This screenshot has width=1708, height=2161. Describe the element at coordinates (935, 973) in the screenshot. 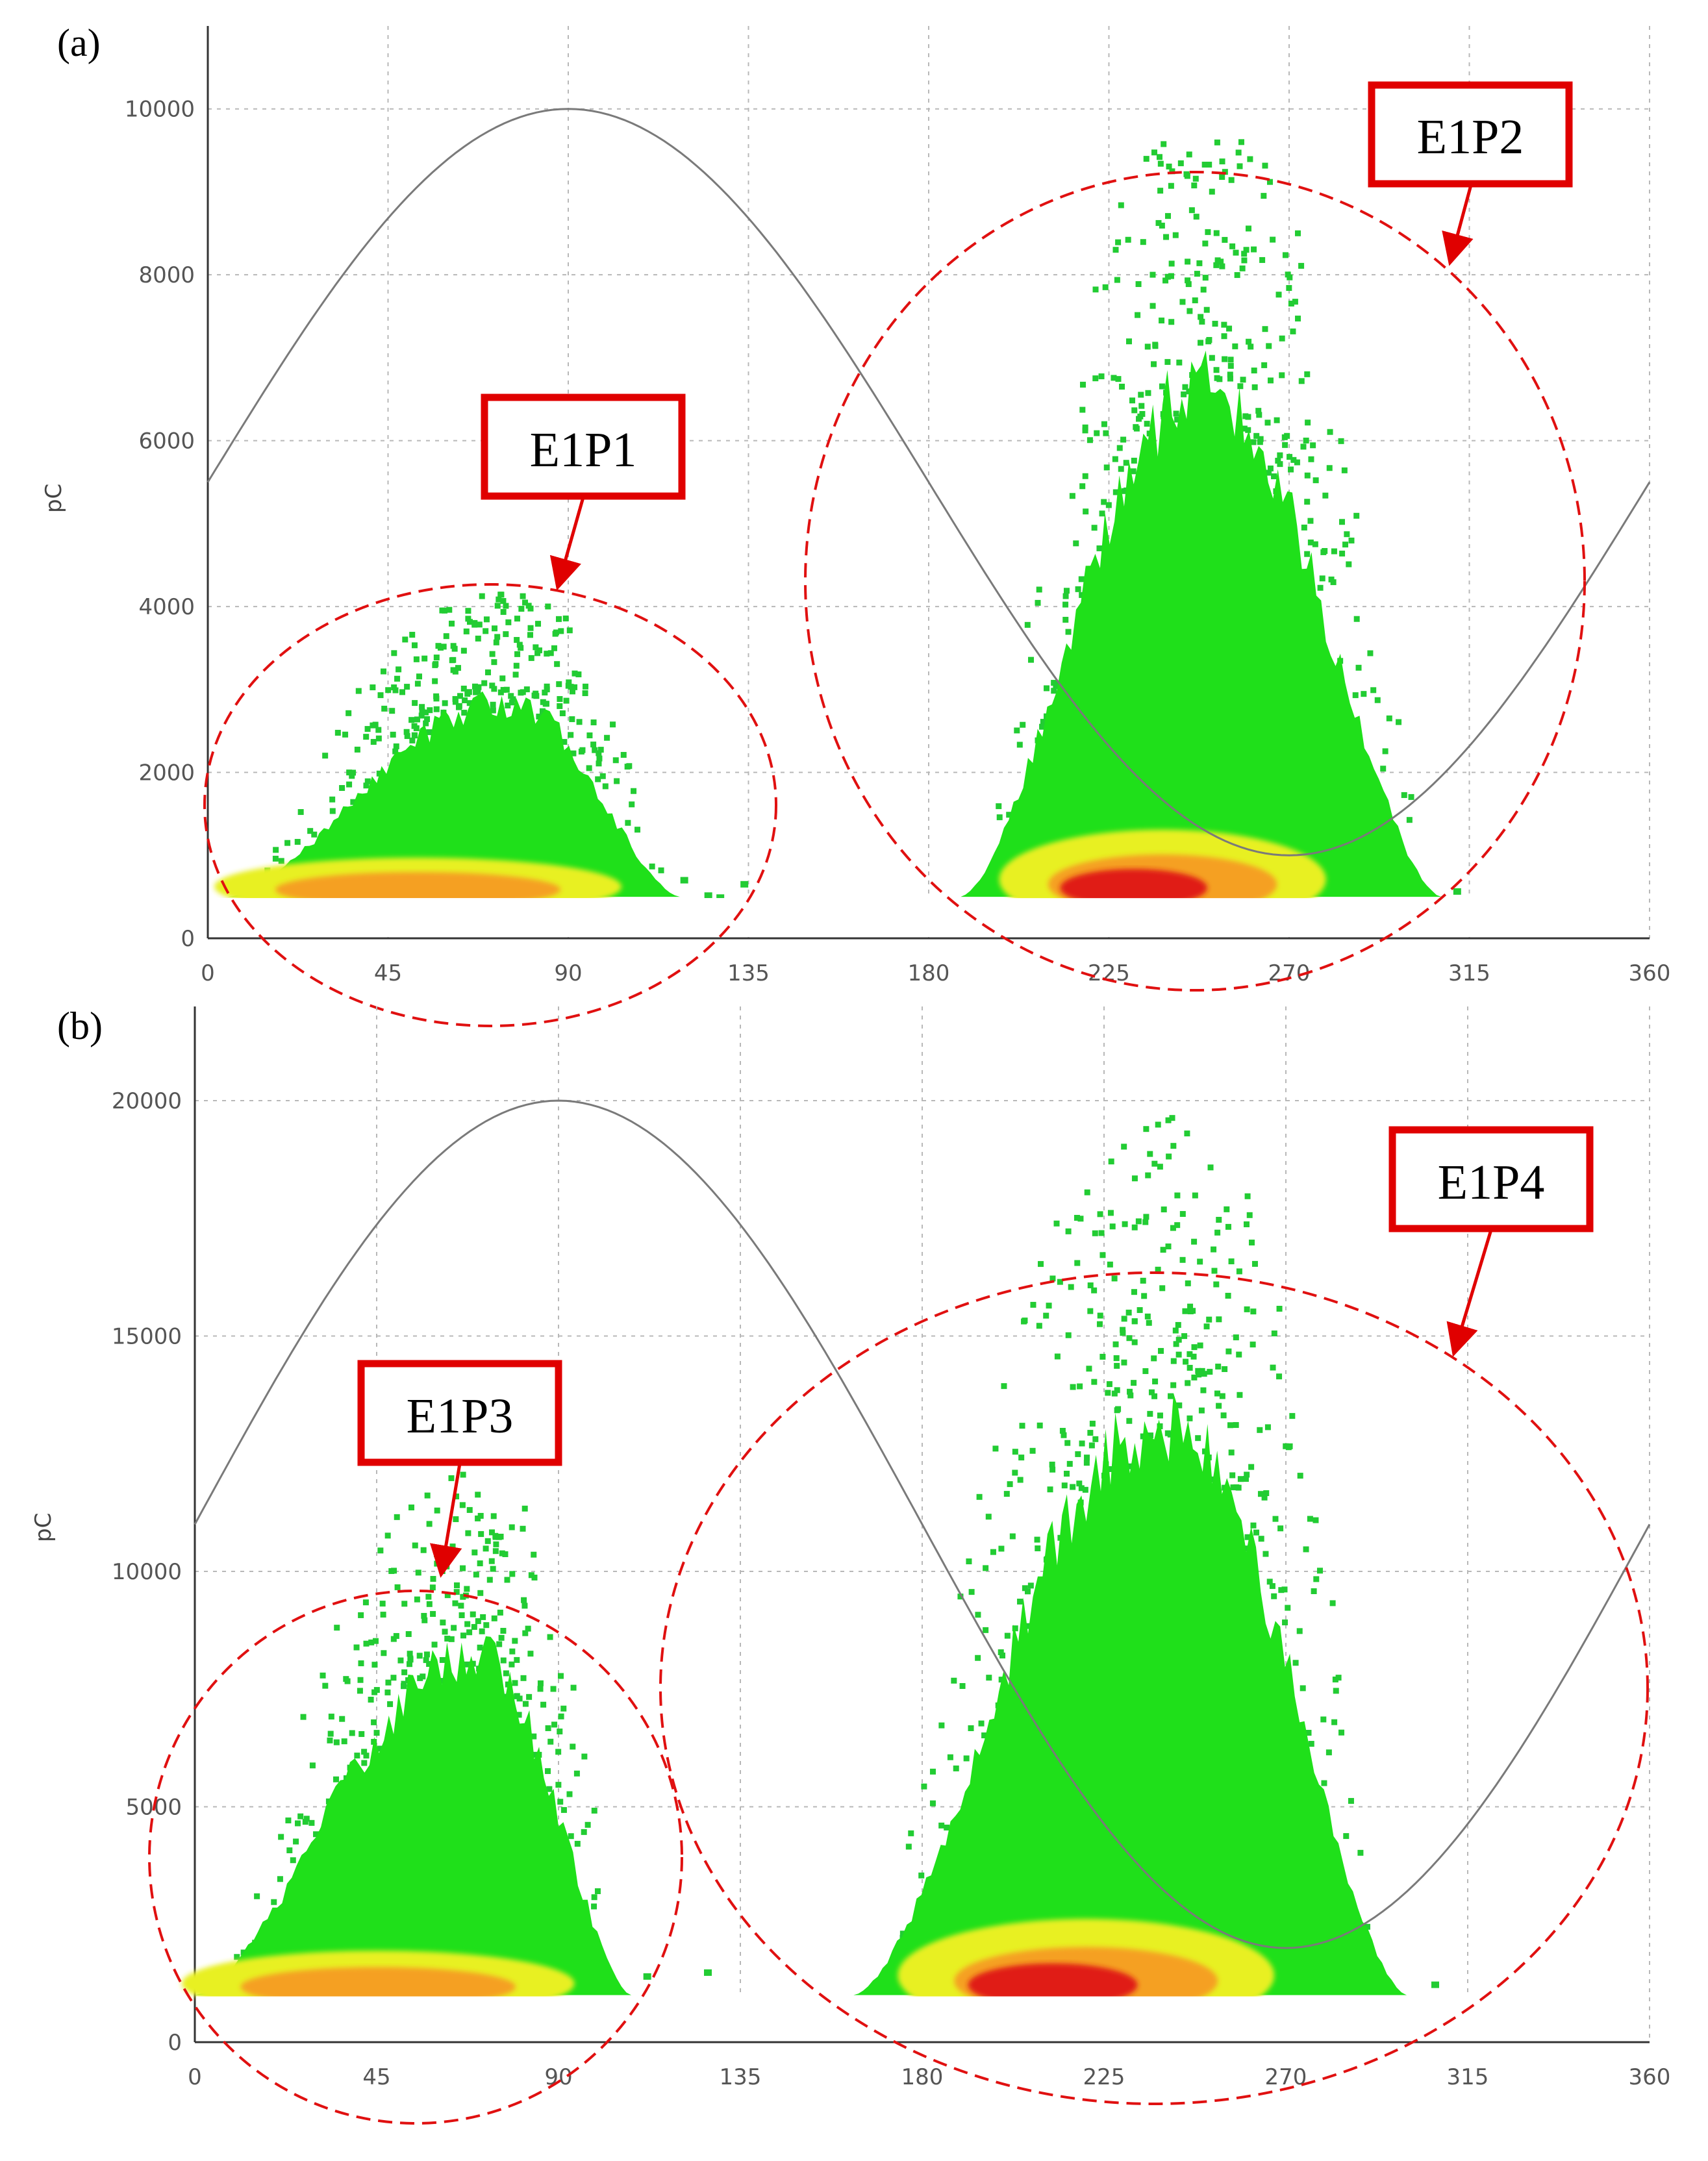

I see `panel-a-x-ticks: 0 45 90 135 180 225 270 315 360` at that location.